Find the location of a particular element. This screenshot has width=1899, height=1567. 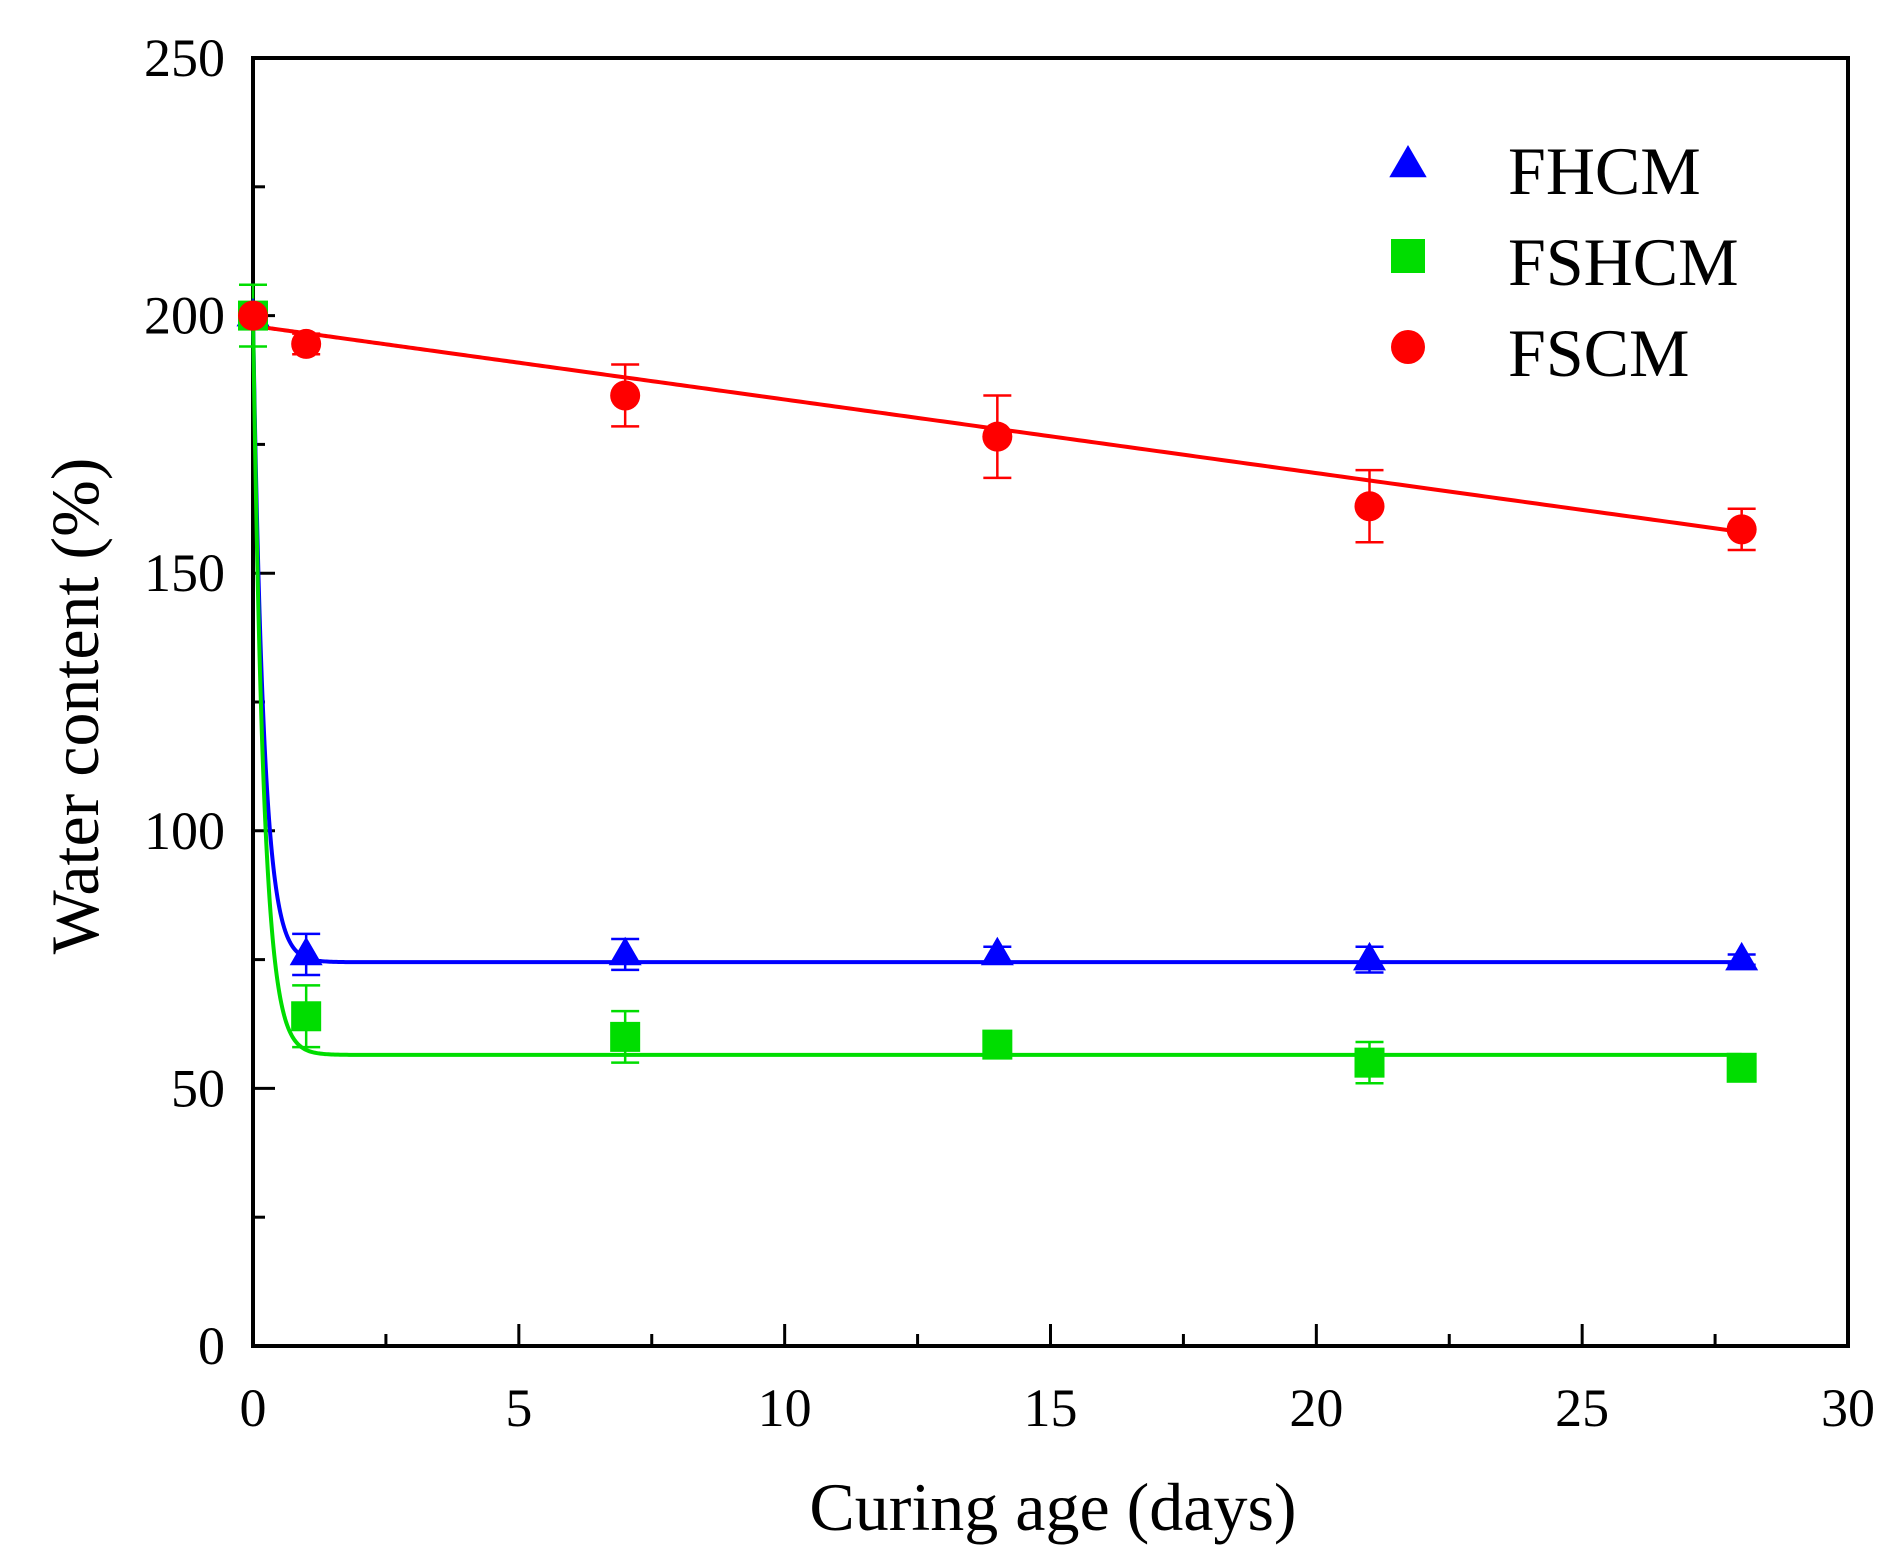

legend-marker-fhcm is located at coordinates (1408, 161).